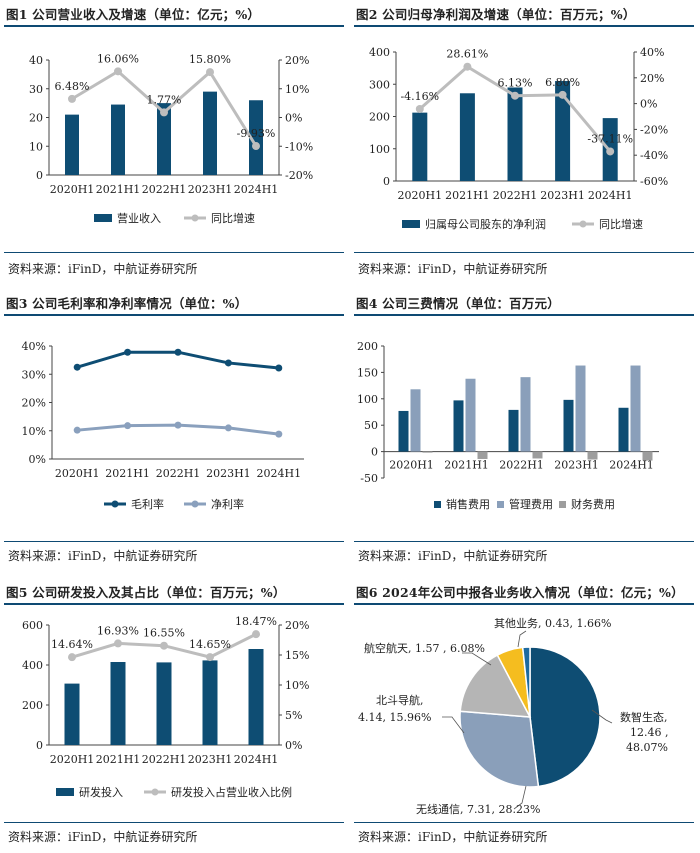 The width and height of the screenshot is (700, 853). I want to click on y-tick-label: 300, so click(379, 84).